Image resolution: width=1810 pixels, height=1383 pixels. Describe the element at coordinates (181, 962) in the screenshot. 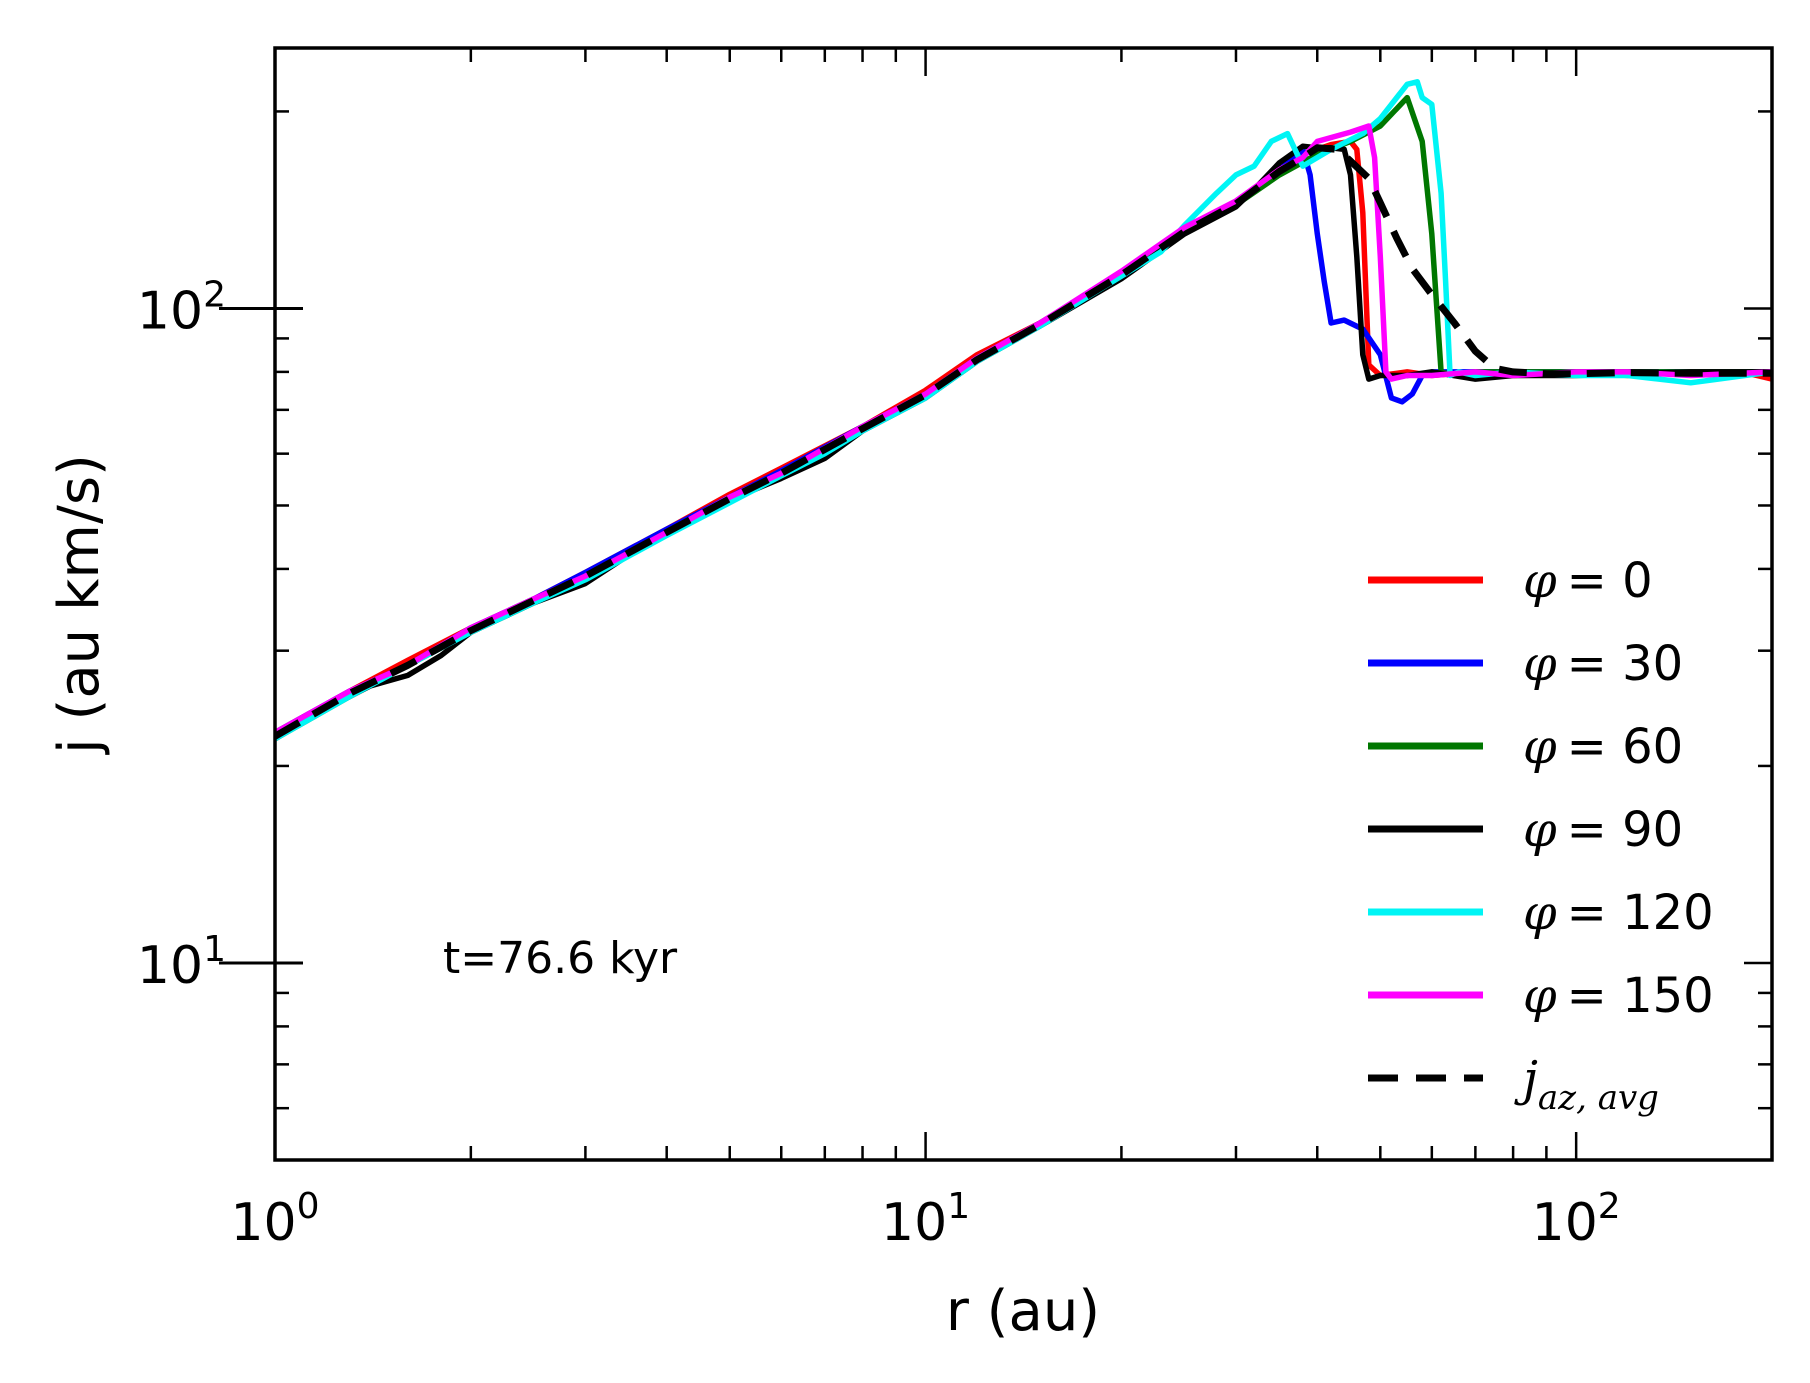

I see `y-tick-label: 101` at that location.